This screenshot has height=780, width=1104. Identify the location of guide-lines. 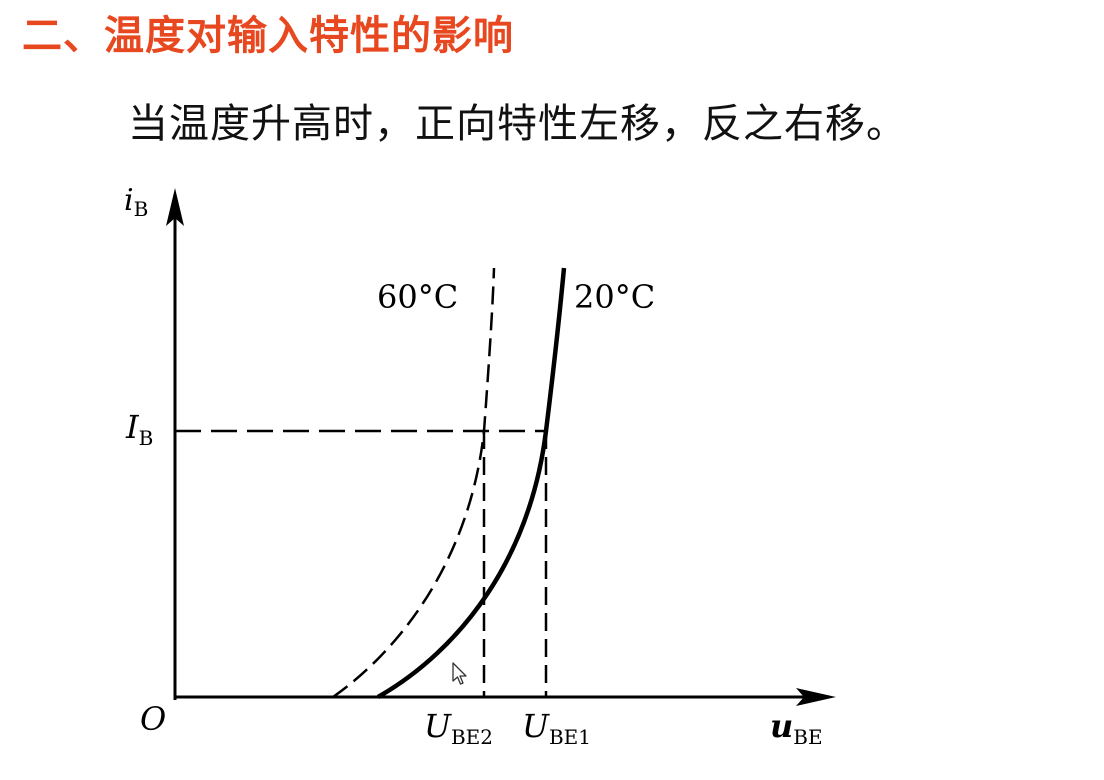
(361, 563).